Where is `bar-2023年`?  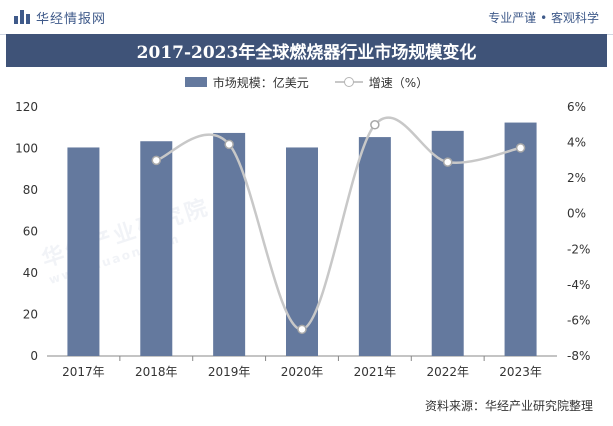 bar-2023年 is located at coordinates (520, 239).